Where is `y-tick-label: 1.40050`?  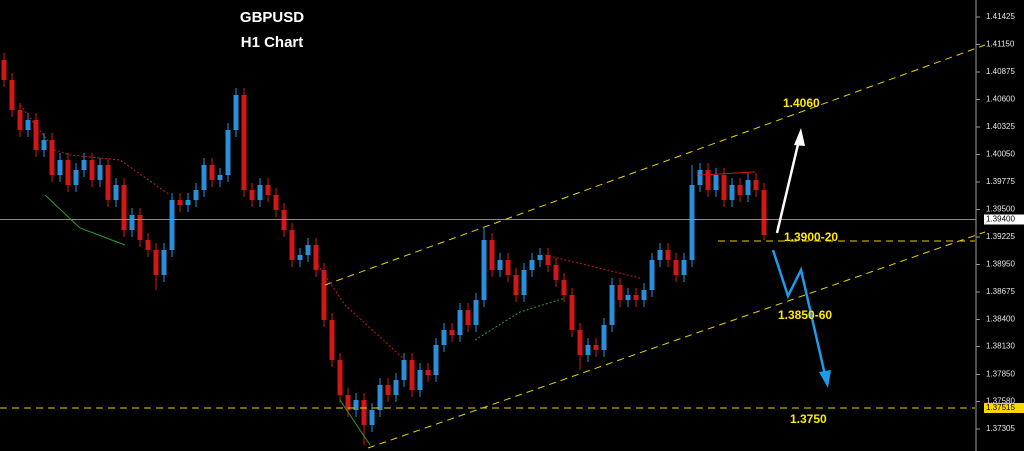 y-tick-label: 1.40050 is located at coordinates (1000, 154).